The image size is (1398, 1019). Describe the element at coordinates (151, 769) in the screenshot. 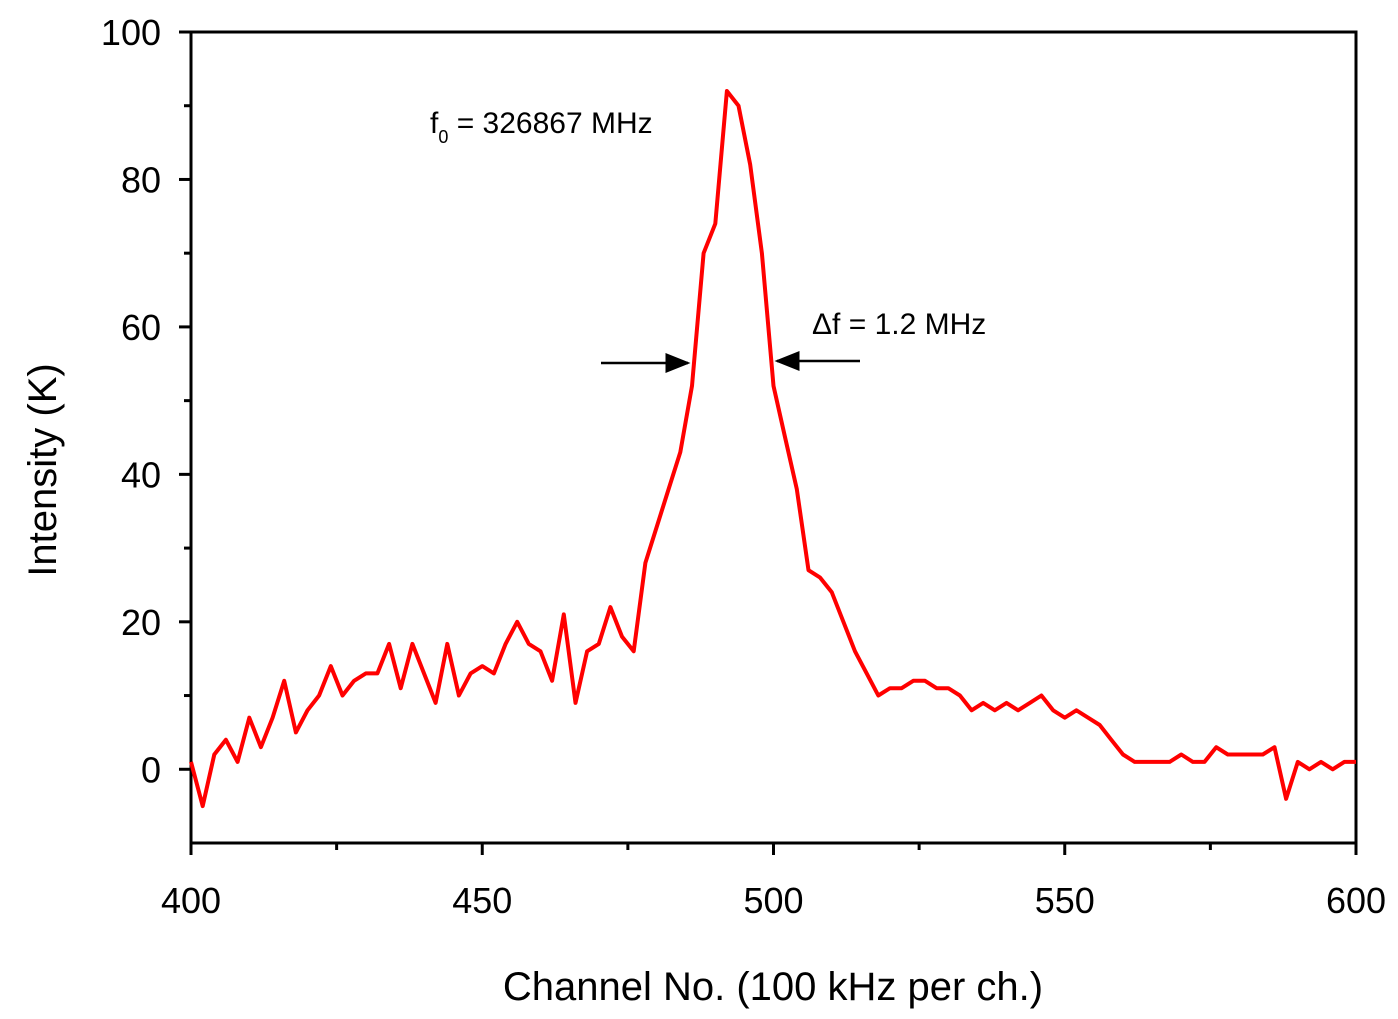

I see `y-tick-label: 0` at that location.